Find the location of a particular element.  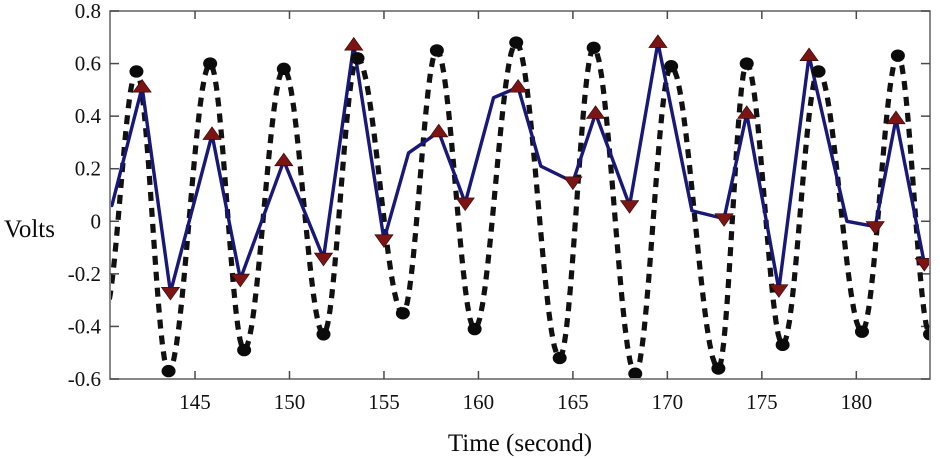

x-tick-label-150: 150 is located at coordinates (290, 402).